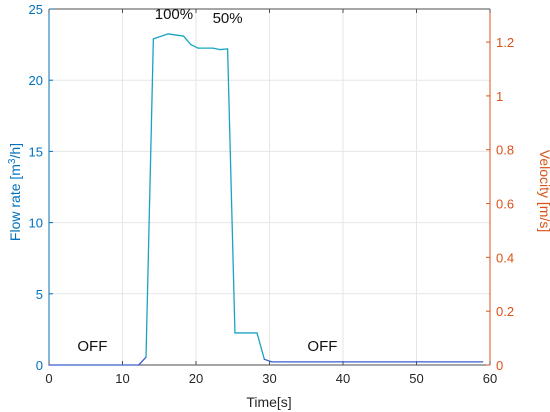  I want to click on y-right-tick-label: 0.8, so click(505, 150).